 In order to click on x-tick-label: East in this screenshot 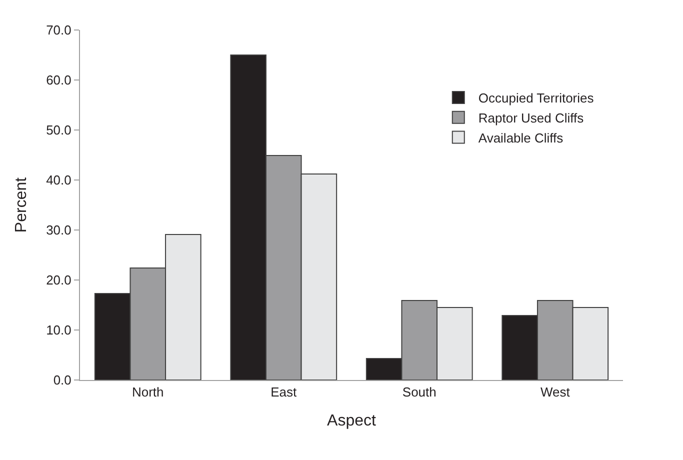, I will do `click(284, 392)`.